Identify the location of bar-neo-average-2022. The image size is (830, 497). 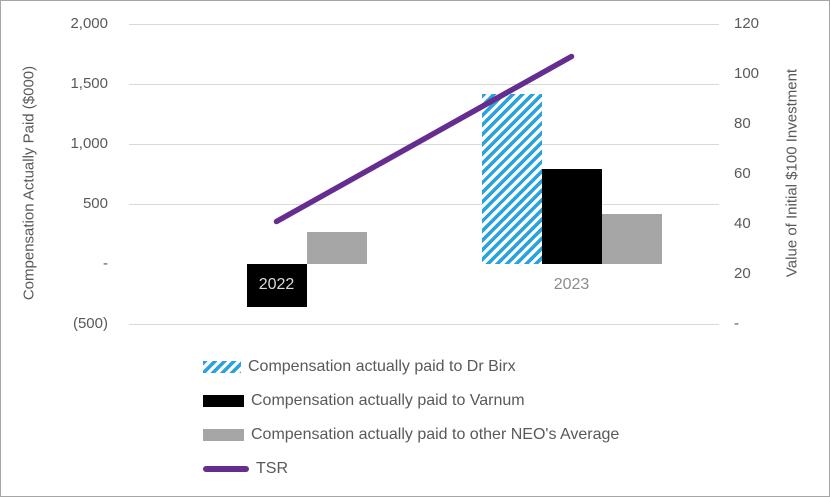
(336, 247).